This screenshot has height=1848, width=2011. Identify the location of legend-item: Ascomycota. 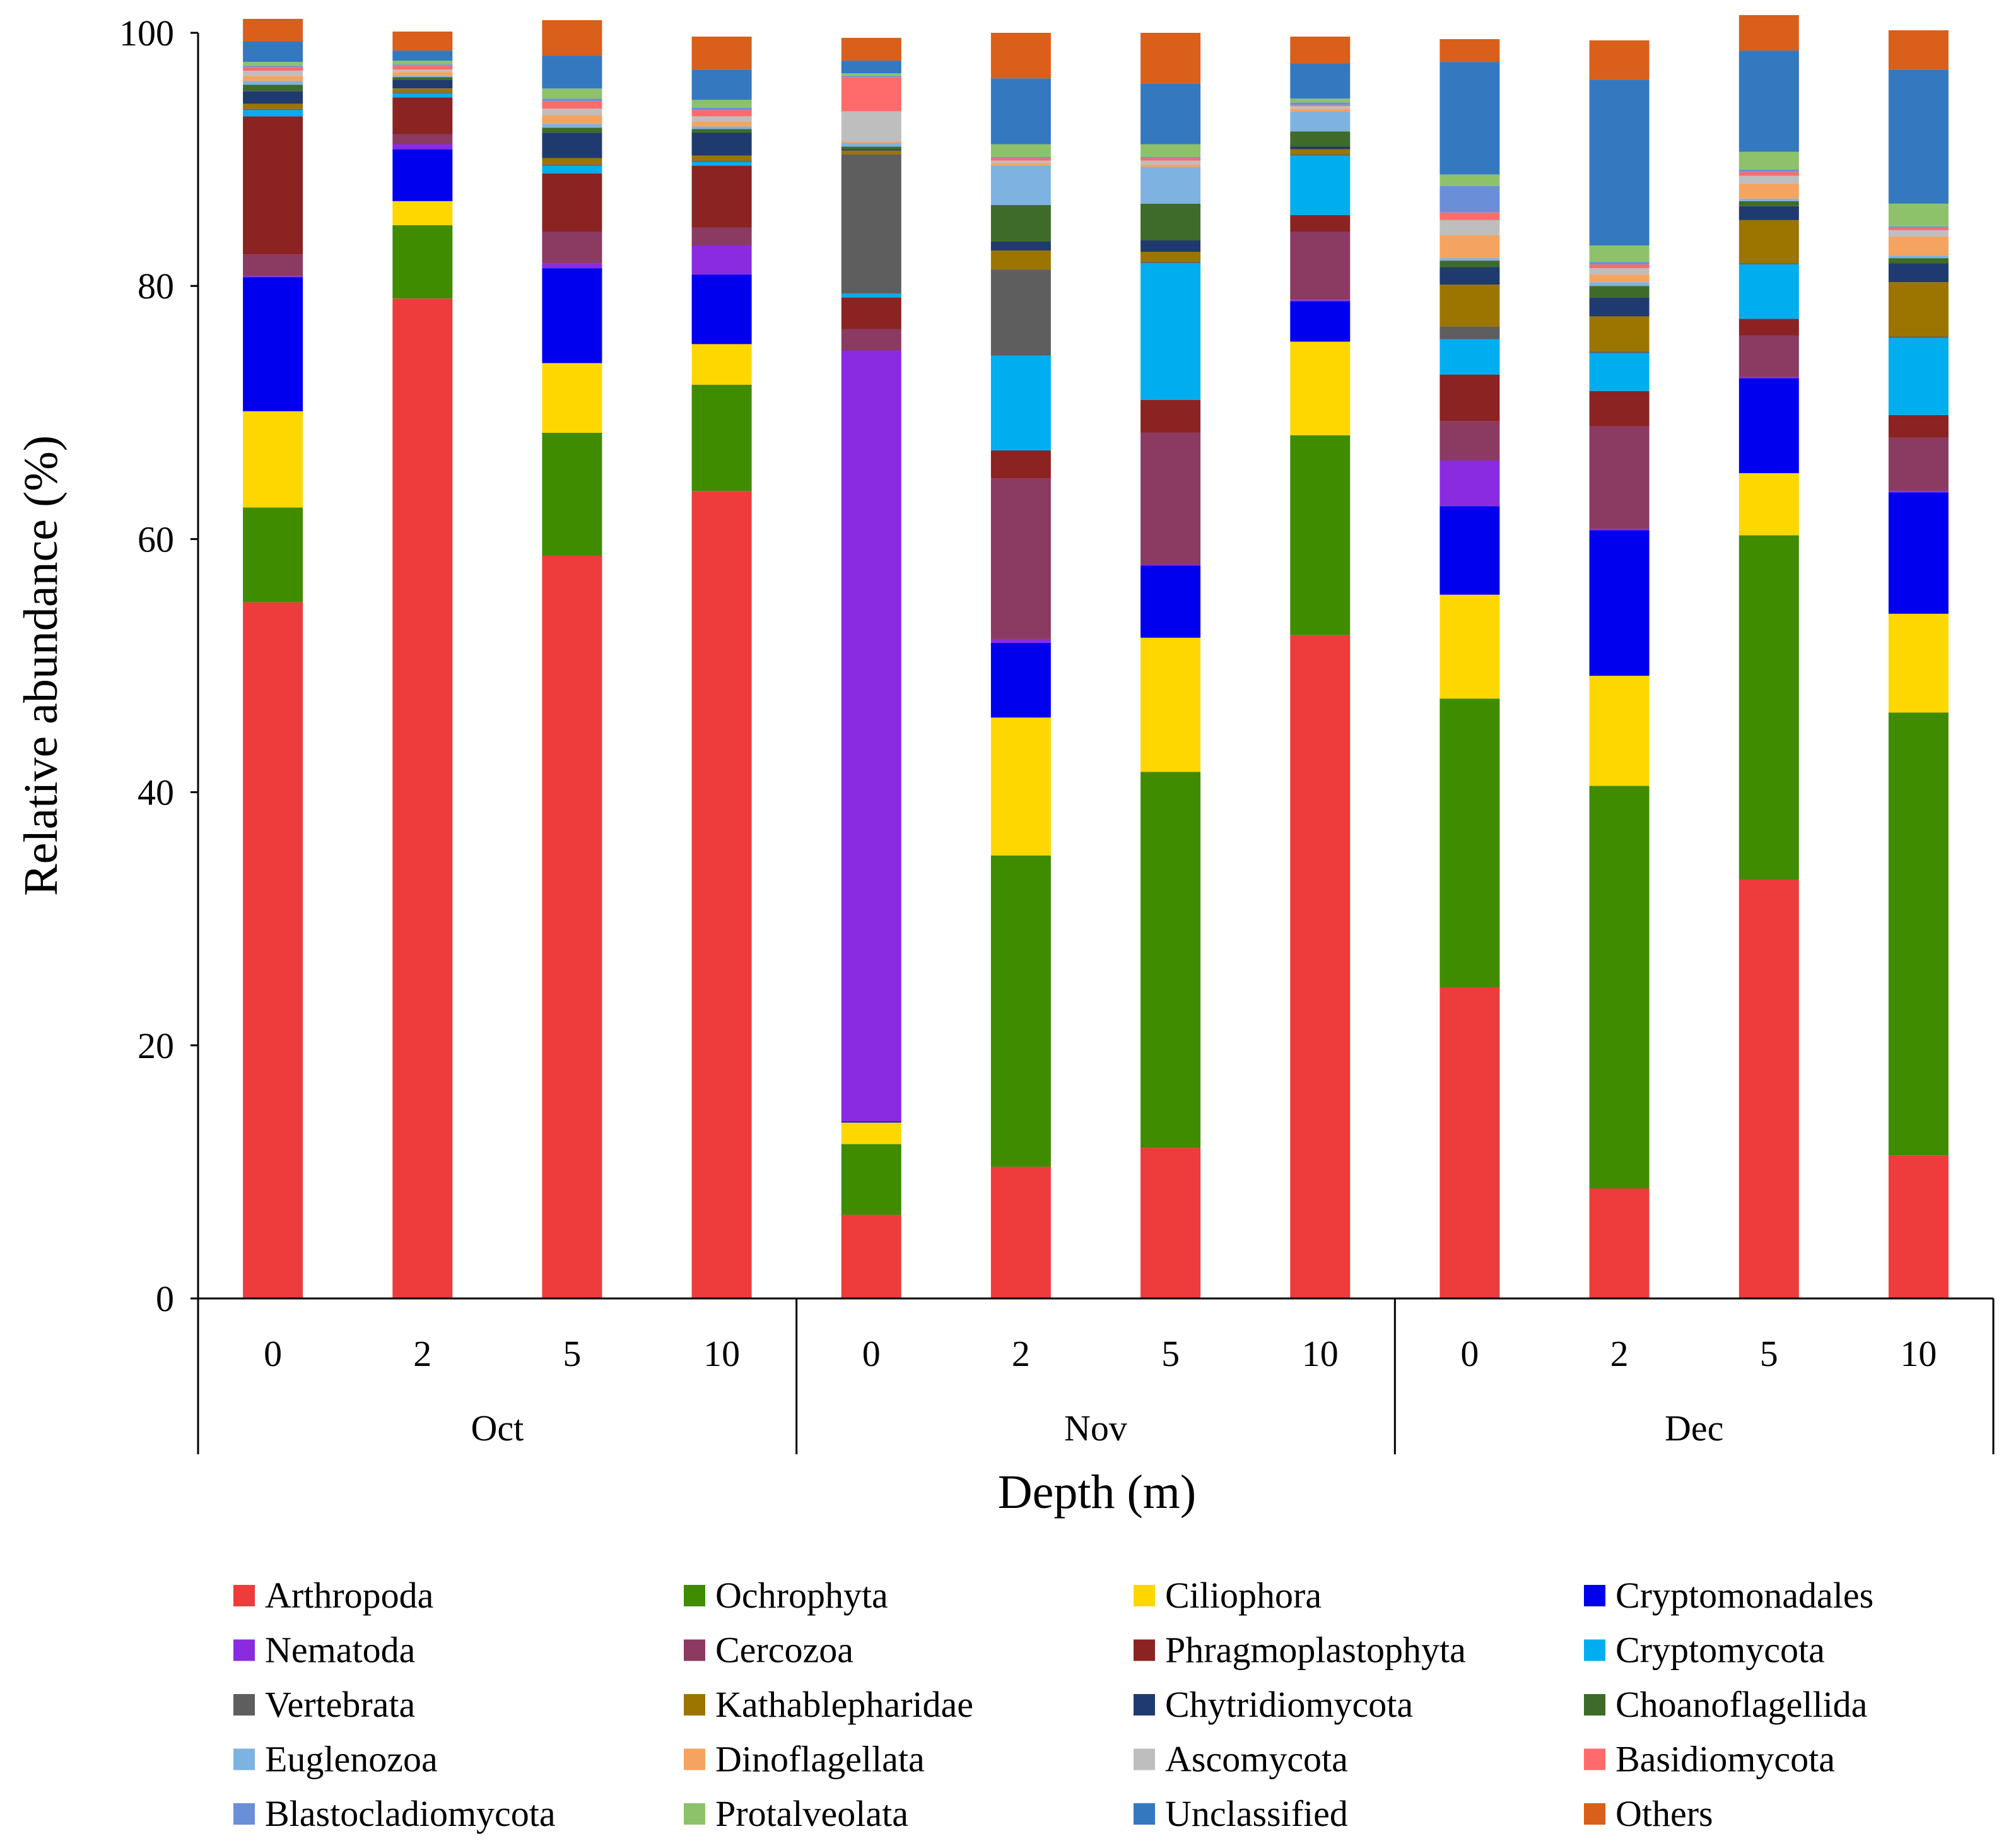
(1241, 1759).